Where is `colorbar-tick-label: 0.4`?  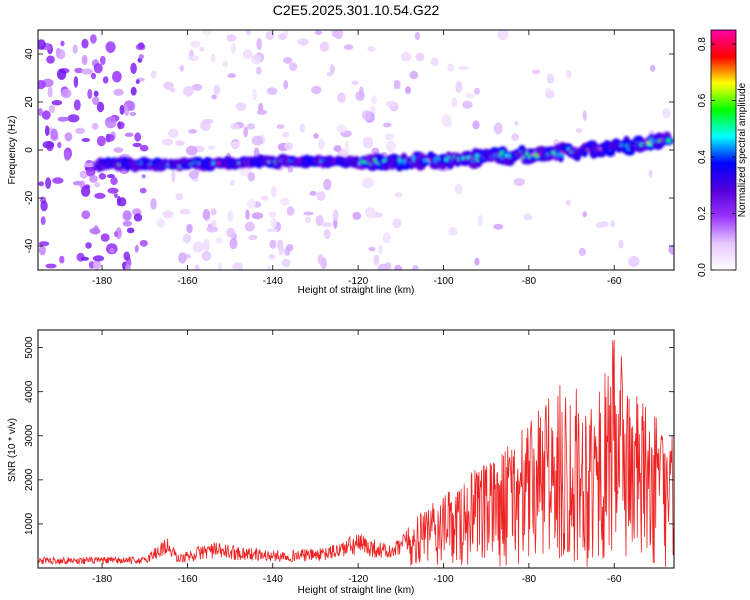 colorbar-tick-label: 0.4 is located at coordinates (702, 157).